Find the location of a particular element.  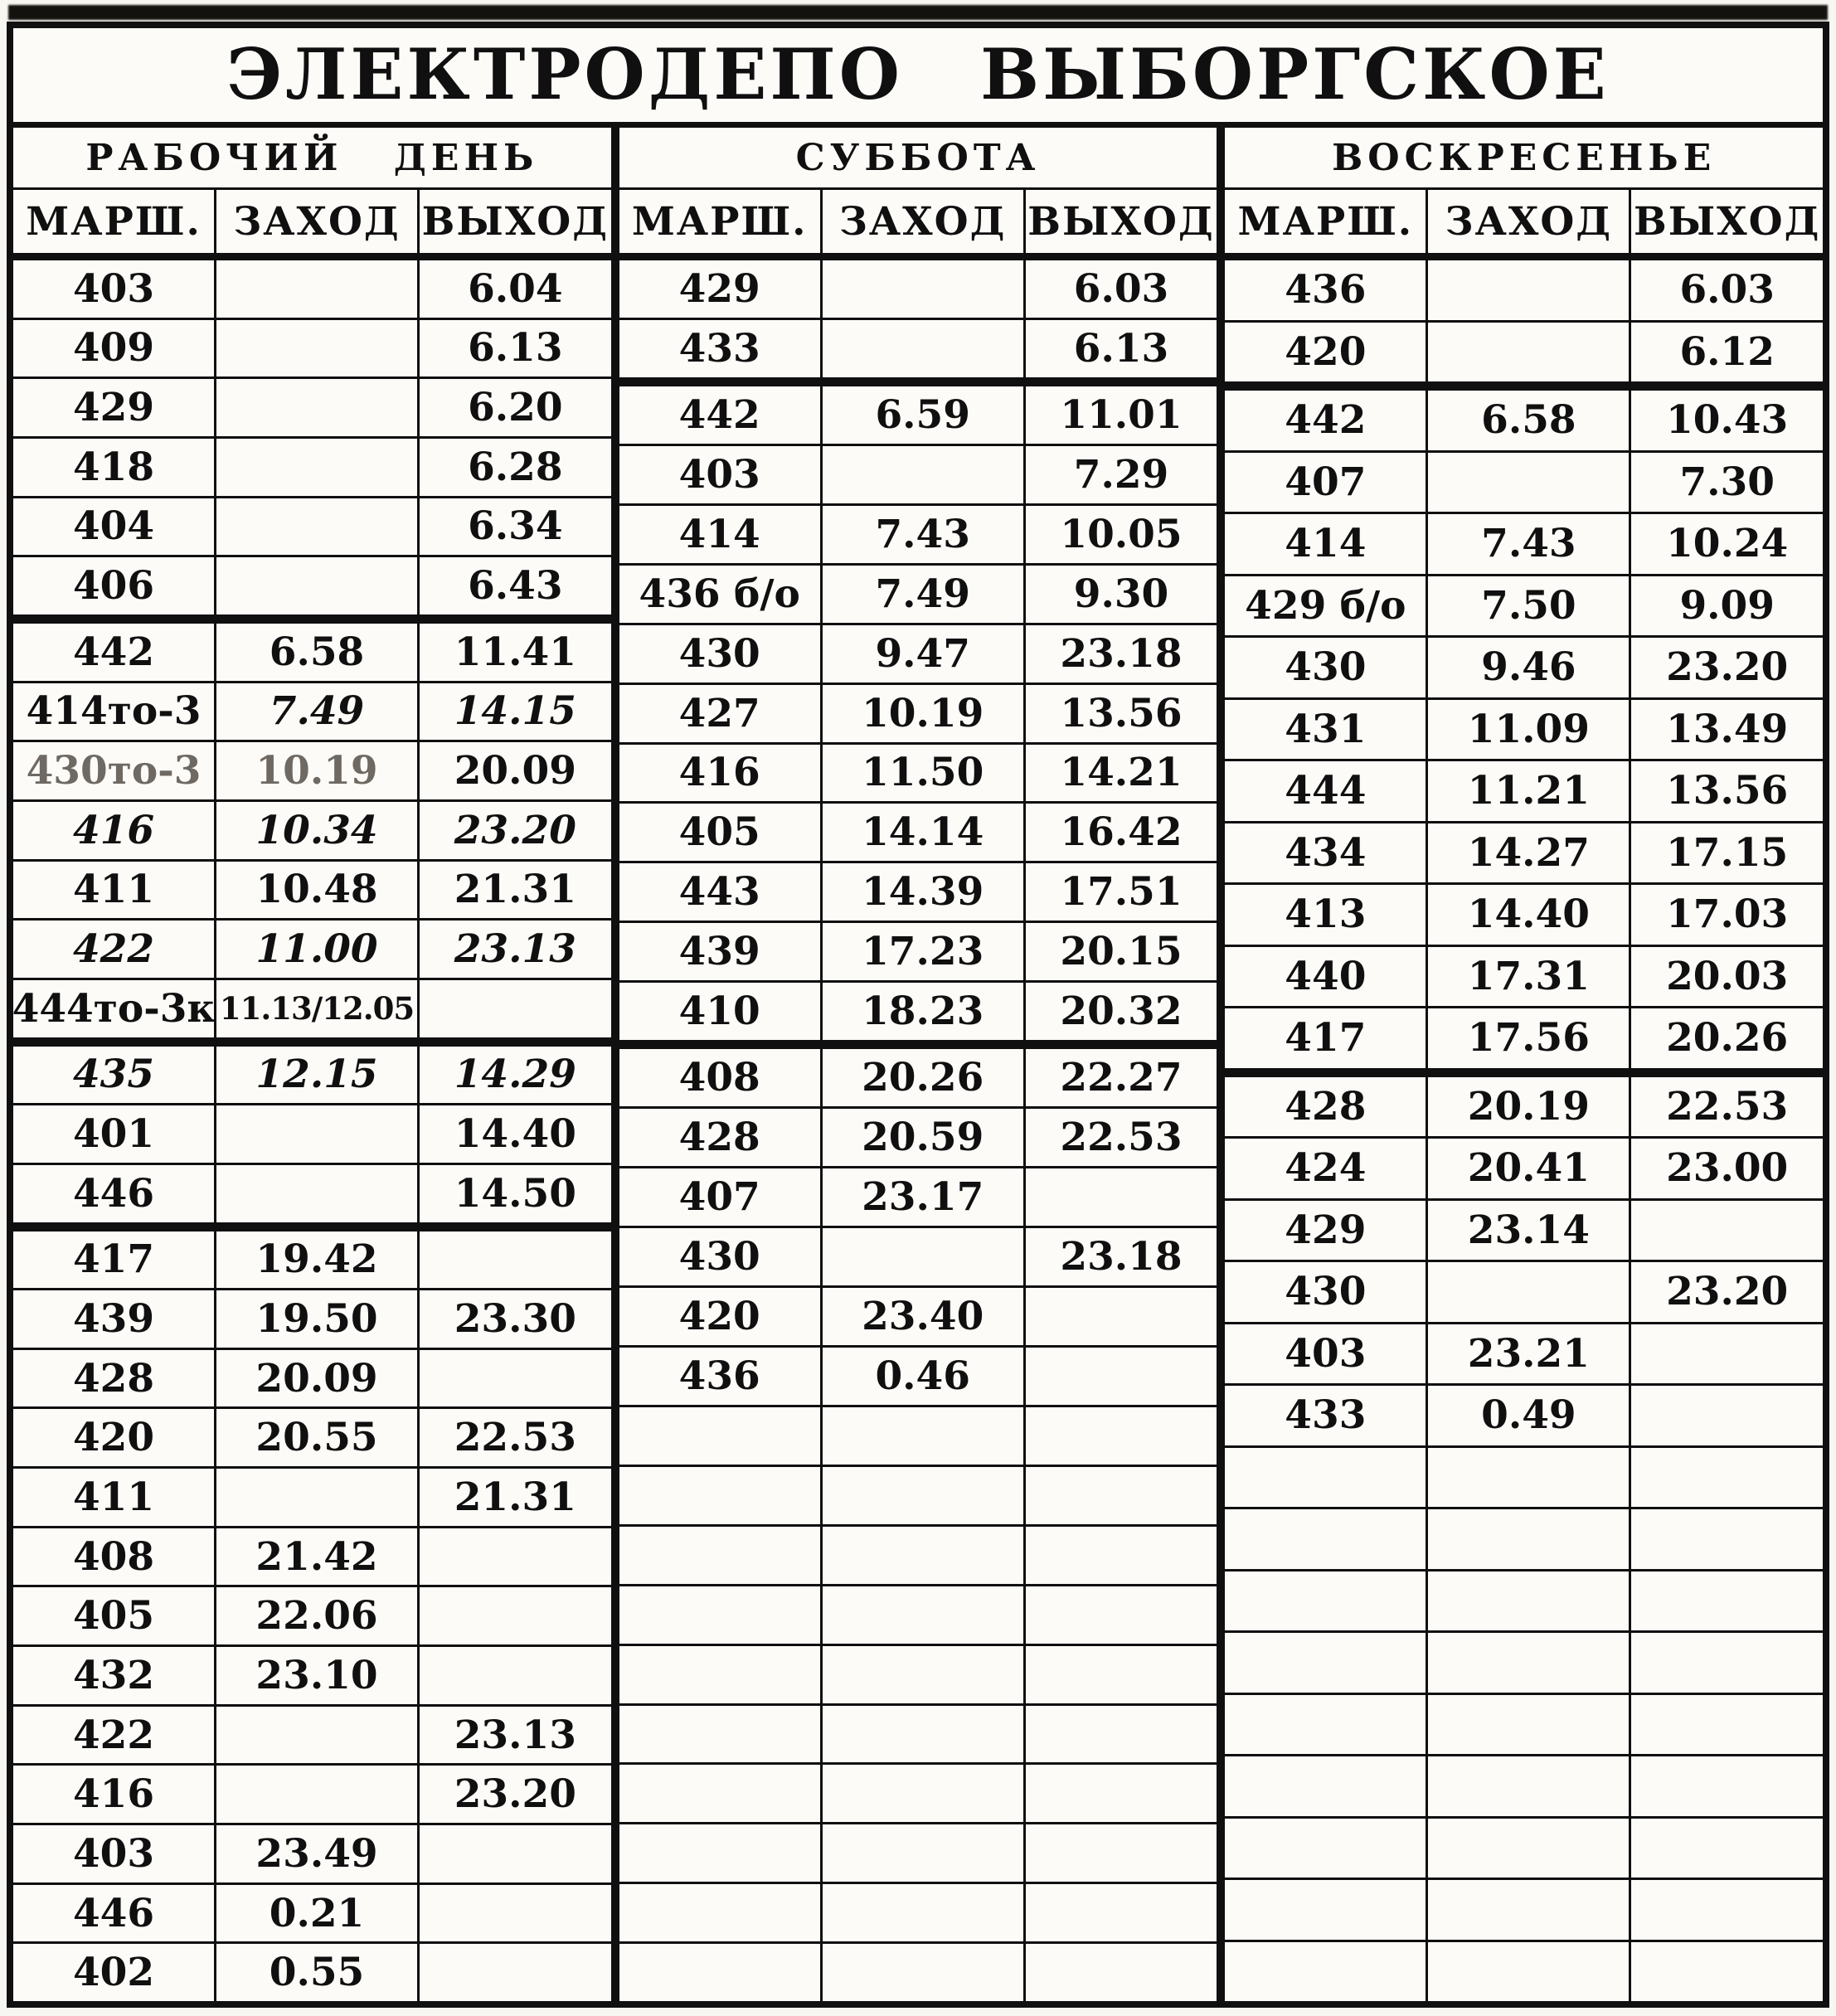

vyhod-cell: 6.12 is located at coordinates (1727, 351).